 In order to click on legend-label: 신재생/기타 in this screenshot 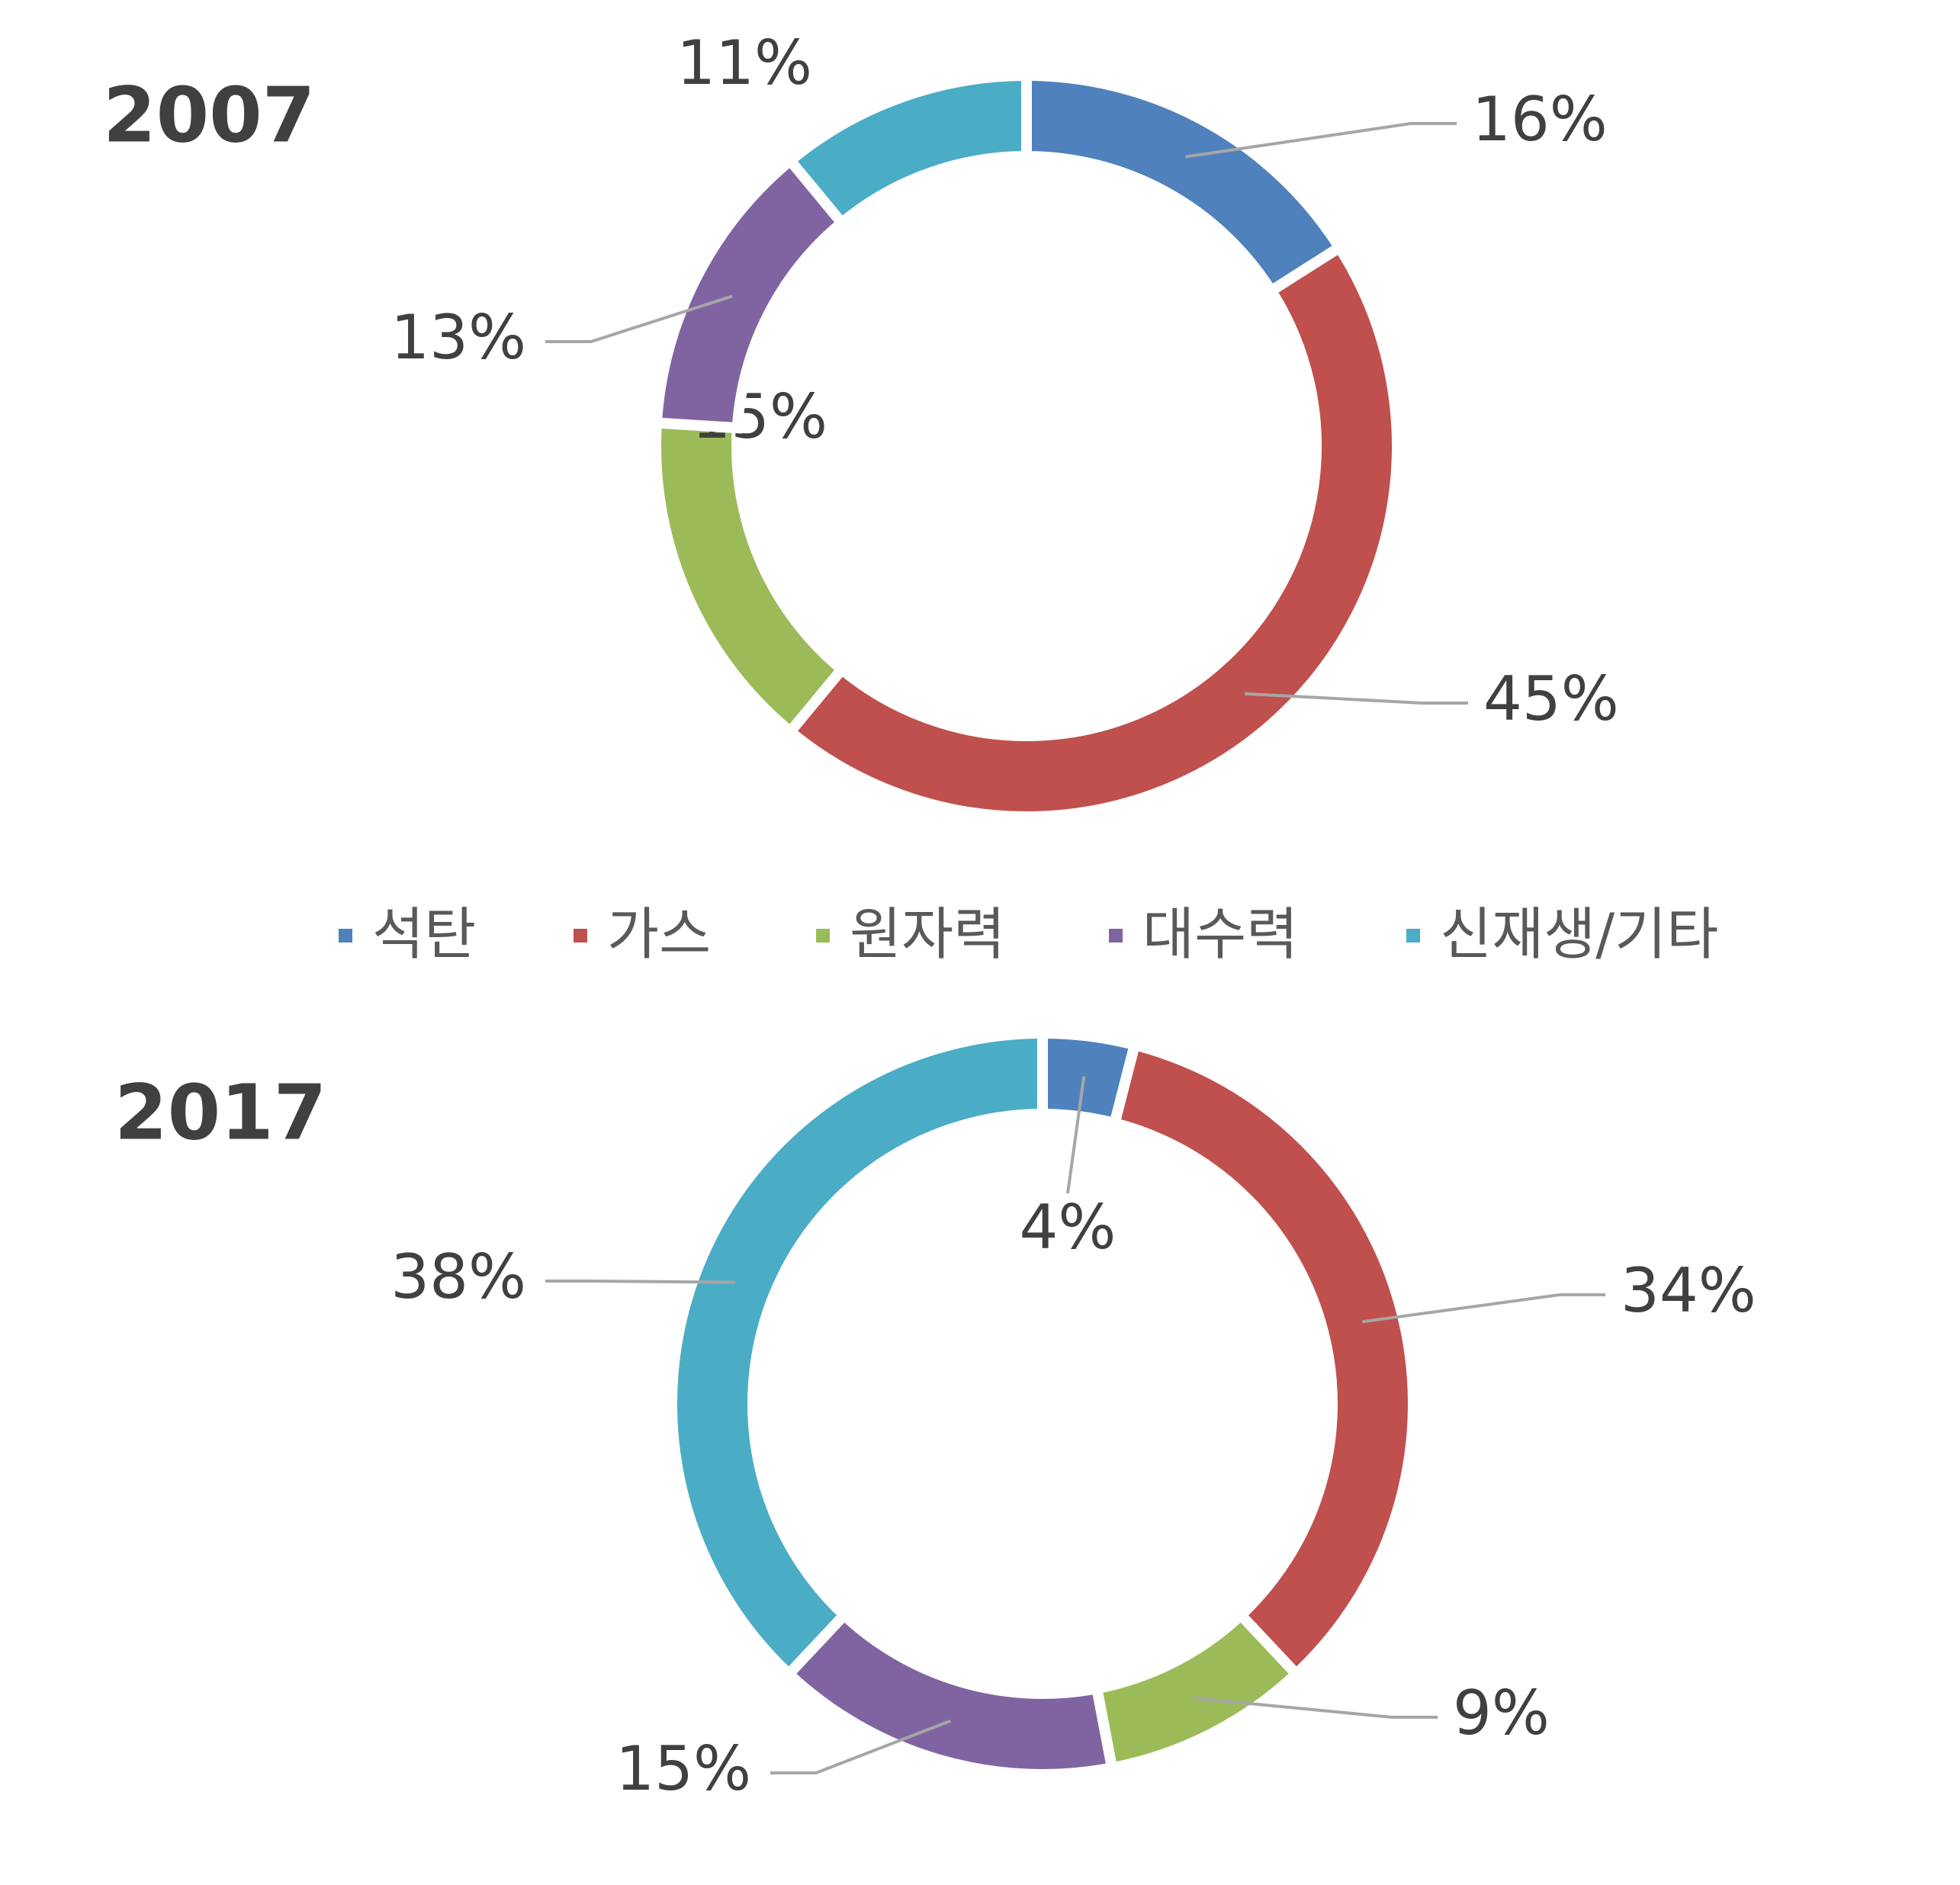, I will do `click(1579, 935)`.